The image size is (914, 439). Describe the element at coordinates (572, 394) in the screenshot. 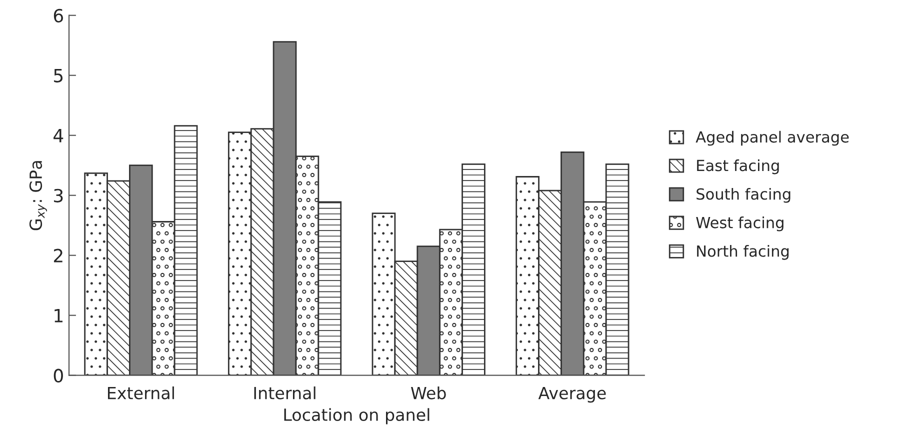

I see `x-tick-label: Average` at that location.